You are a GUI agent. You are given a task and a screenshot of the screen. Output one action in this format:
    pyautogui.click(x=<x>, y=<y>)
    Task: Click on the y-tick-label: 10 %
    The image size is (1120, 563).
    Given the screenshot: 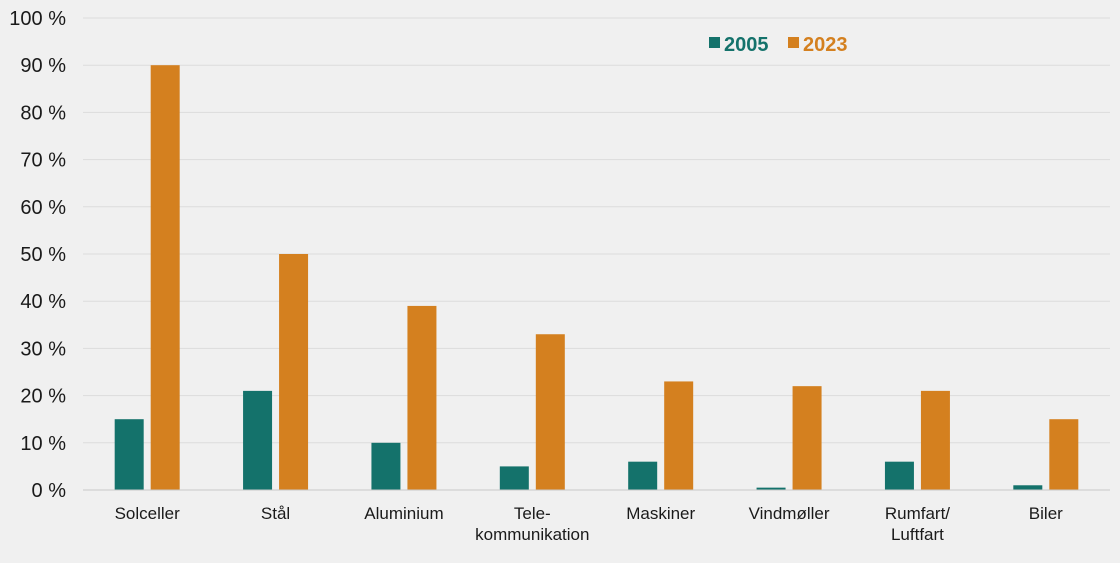 What is the action you would take?
    pyautogui.click(x=43, y=444)
    